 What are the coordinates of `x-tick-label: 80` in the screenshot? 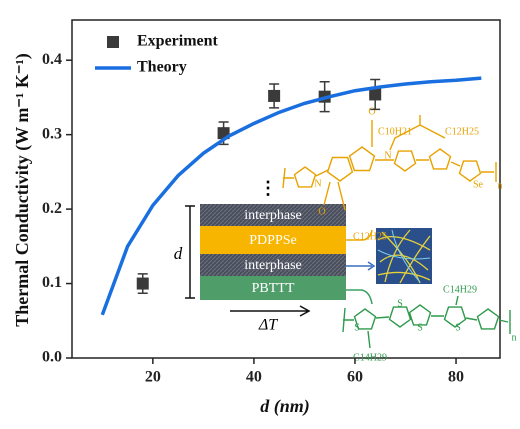 It's located at (456, 377).